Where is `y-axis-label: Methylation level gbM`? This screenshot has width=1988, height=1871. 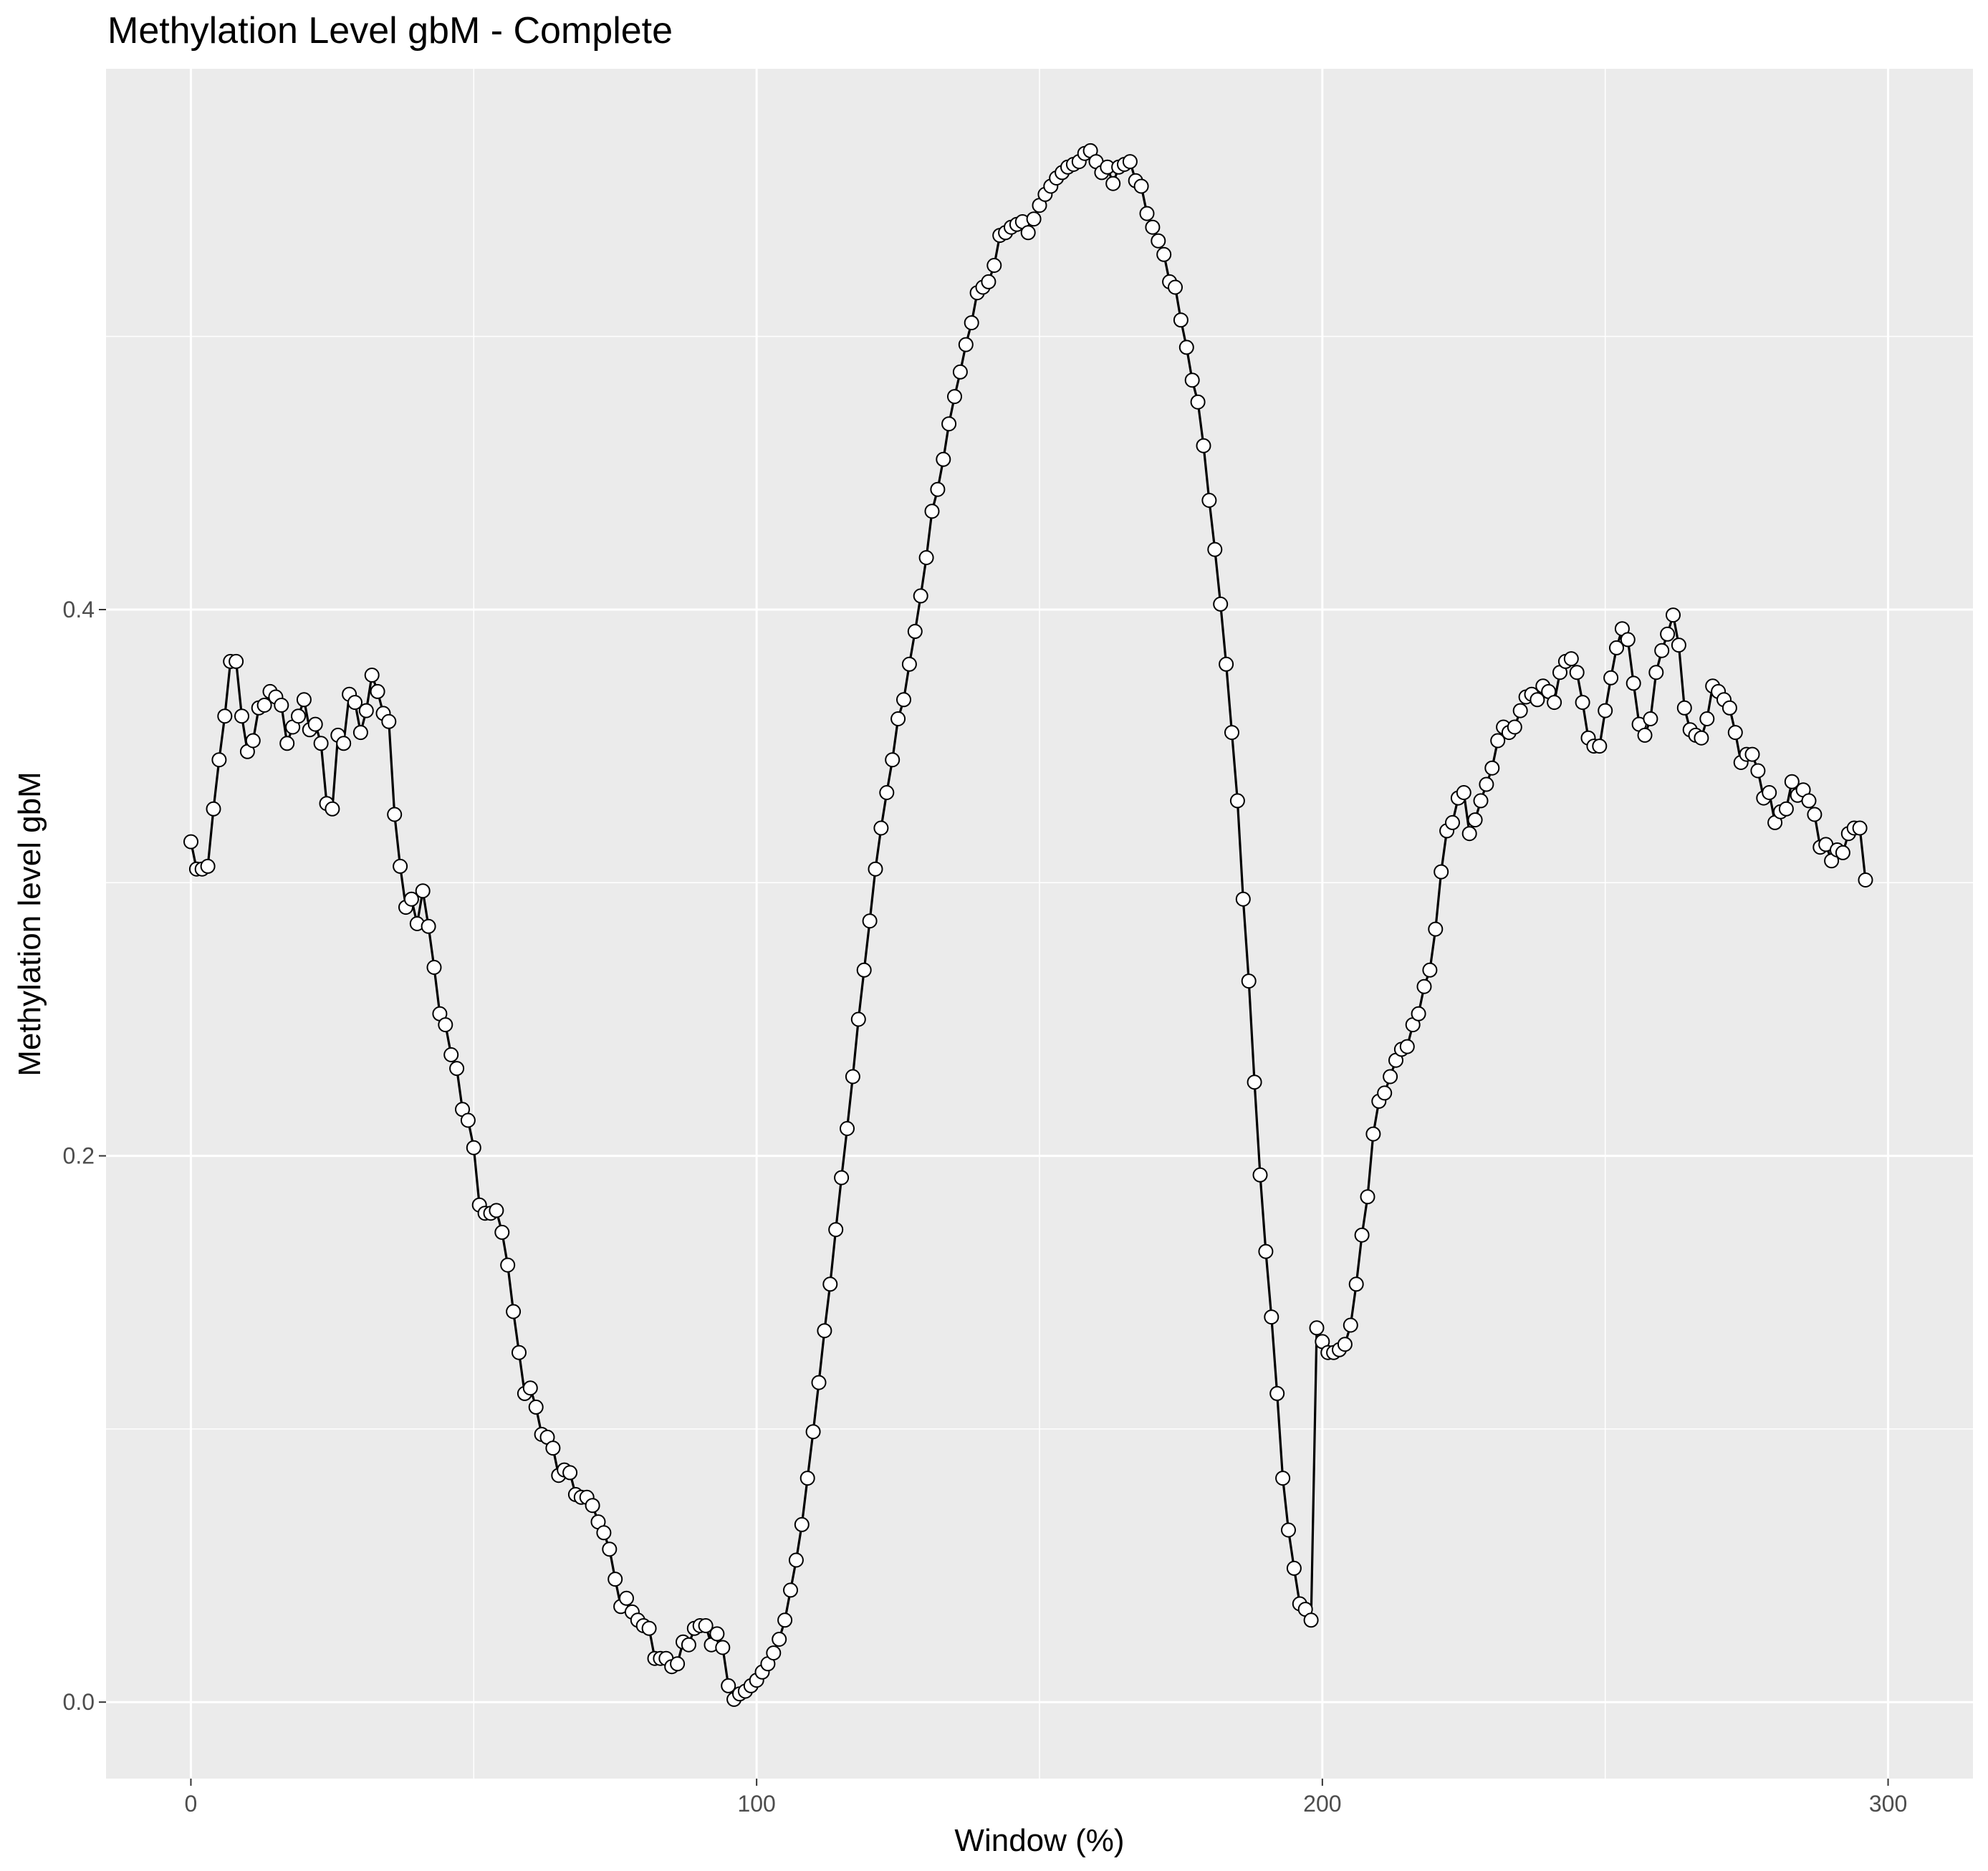 y-axis-label: Methylation level gbM is located at coordinates (29, 924).